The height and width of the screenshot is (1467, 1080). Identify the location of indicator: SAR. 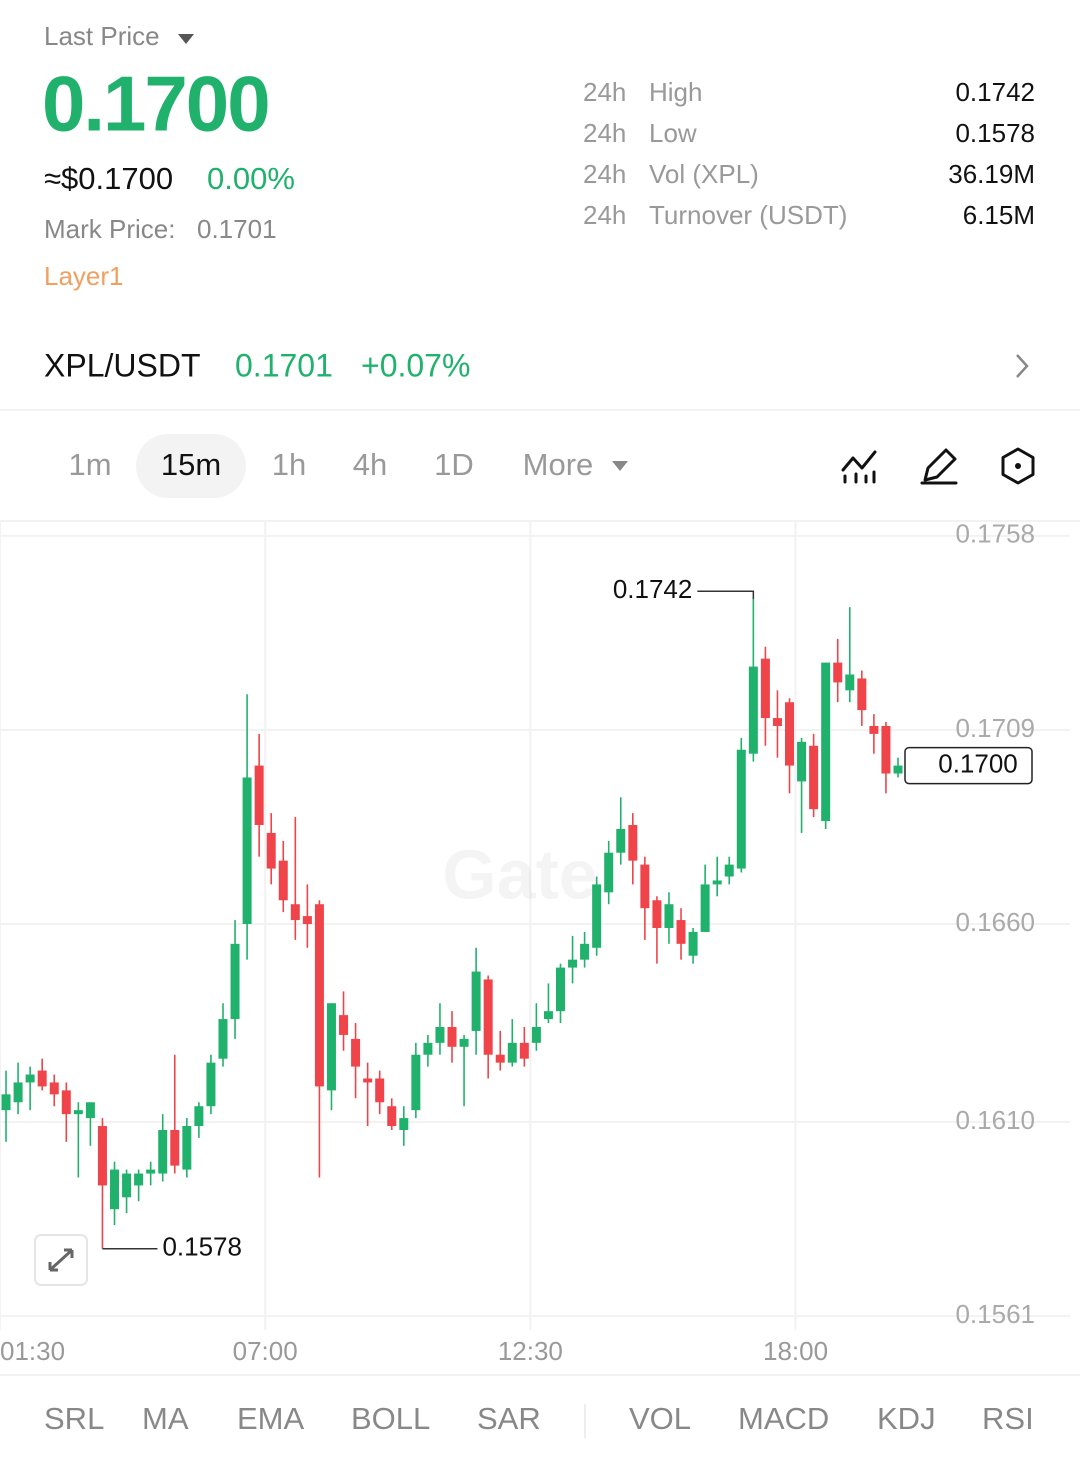
(509, 1418).